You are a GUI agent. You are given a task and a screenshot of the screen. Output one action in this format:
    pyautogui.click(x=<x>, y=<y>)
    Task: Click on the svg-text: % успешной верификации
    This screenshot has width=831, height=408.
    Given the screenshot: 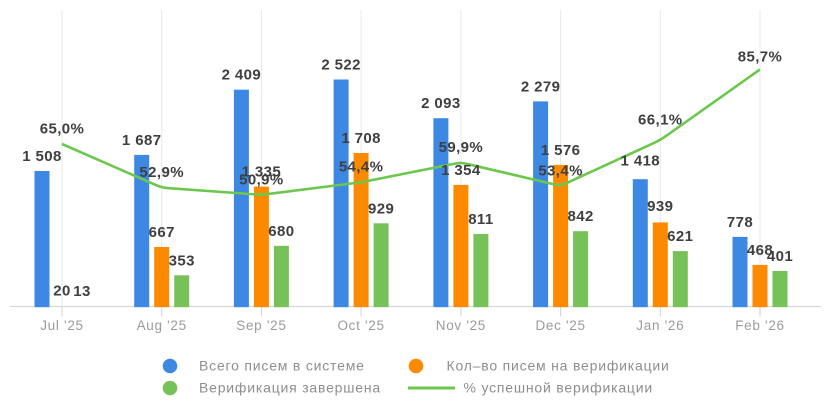 What is the action you would take?
    pyautogui.click(x=559, y=388)
    